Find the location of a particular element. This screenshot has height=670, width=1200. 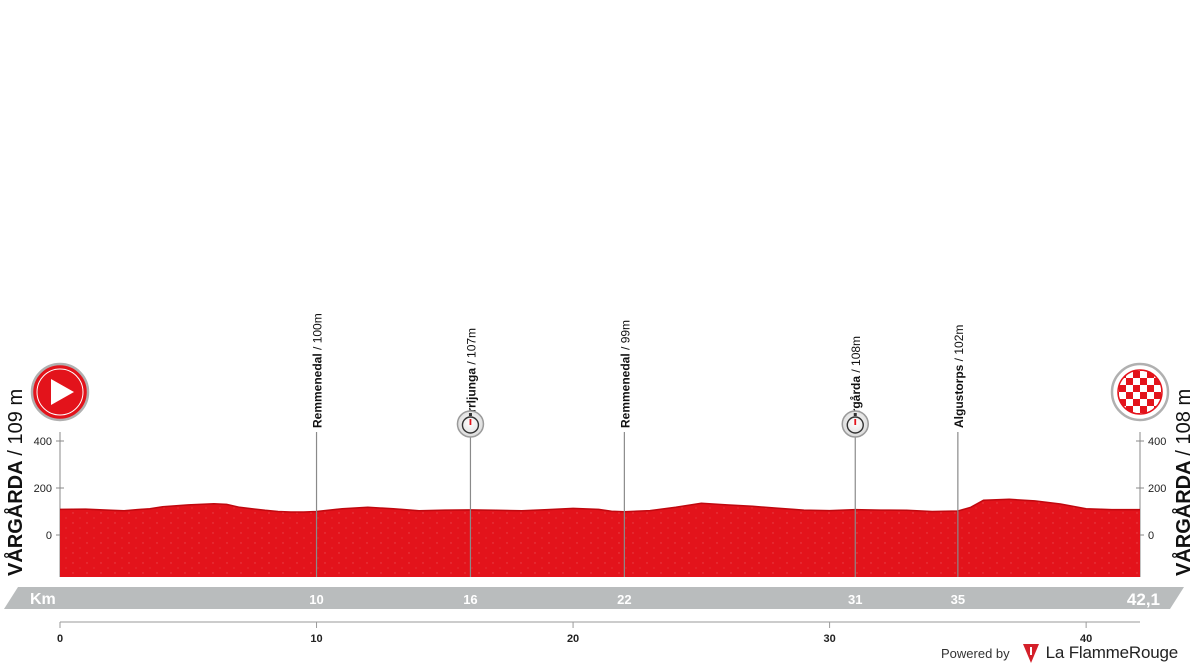

brand-label: La FlammeRouge is located at coordinates (1112, 652).